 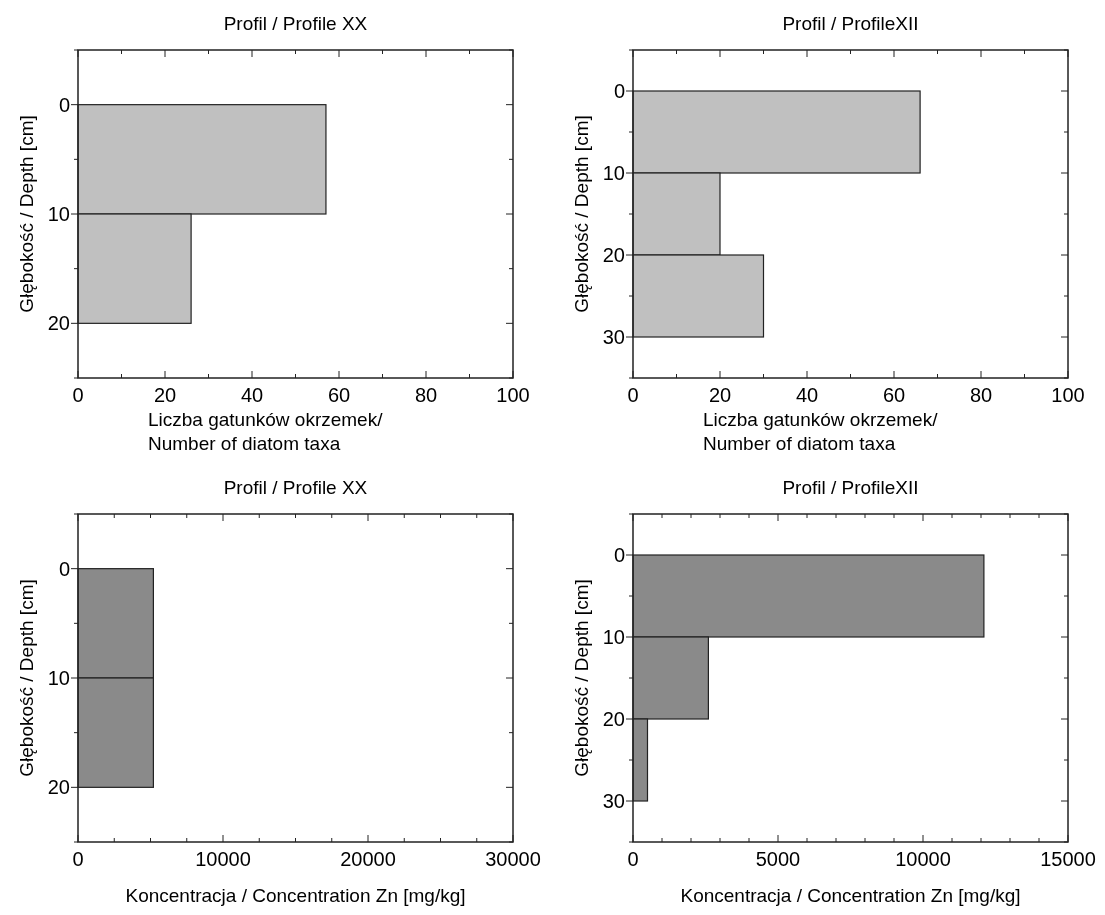 What do you see at coordinates (513, 859) in the screenshot?
I see `x-tick-label: 30000` at bounding box center [513, 859].